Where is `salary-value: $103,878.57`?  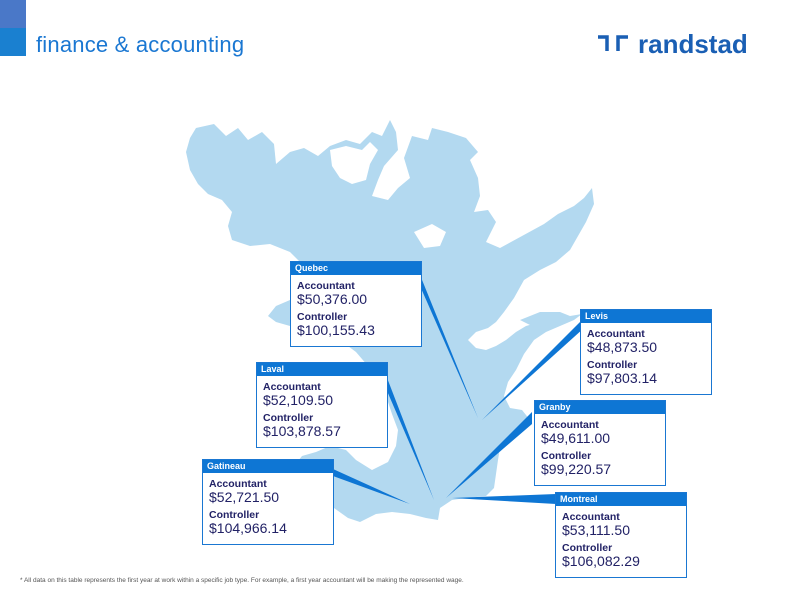
salary-value: $103,878.57 is located at coordinates (302, 430).